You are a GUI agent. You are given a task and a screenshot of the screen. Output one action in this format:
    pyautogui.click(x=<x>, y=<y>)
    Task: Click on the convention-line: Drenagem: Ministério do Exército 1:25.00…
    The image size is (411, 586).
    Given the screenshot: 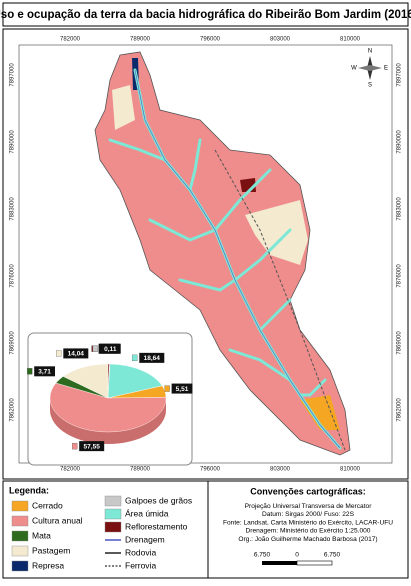 What is the action you would take?
    pyautogui.click(x=308, y=531)
    